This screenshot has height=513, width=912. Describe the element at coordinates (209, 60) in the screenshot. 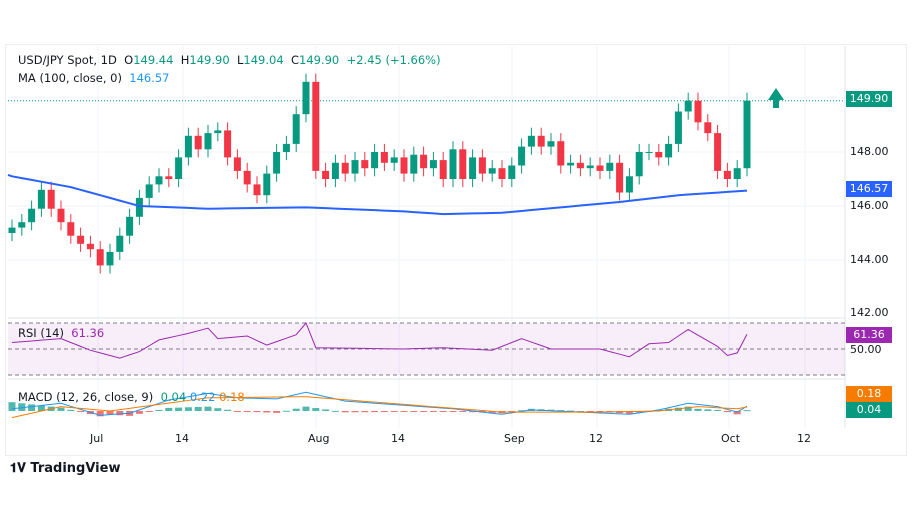

I see `high-value: 149.90` at that location.